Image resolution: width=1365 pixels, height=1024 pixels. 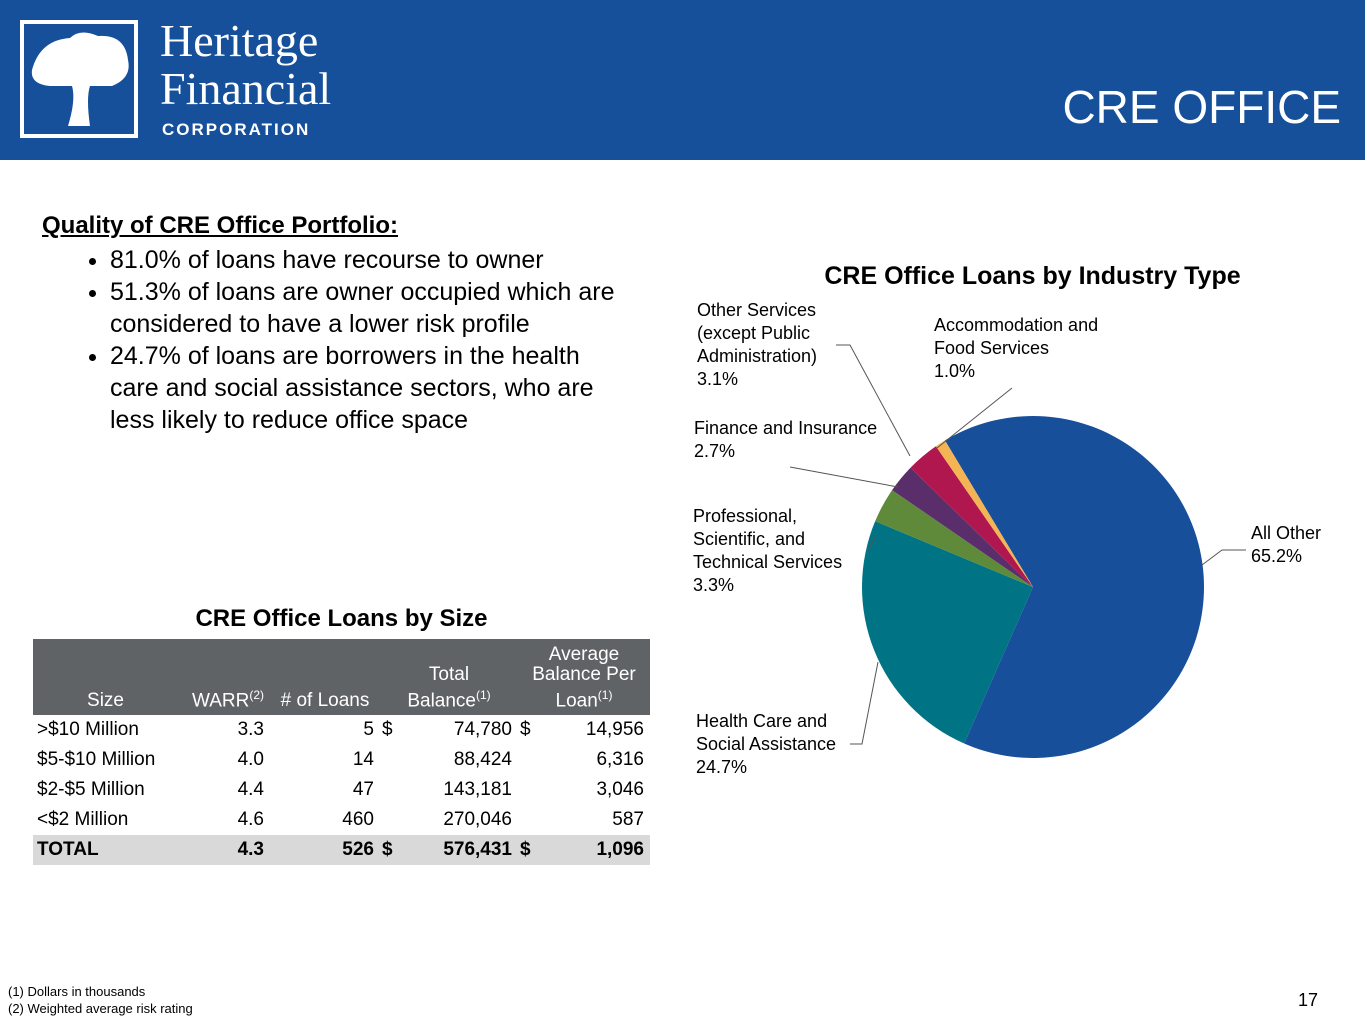 I want to click on pie-label-category: Accommodation and Food Services, so click(x=1016, y=336).